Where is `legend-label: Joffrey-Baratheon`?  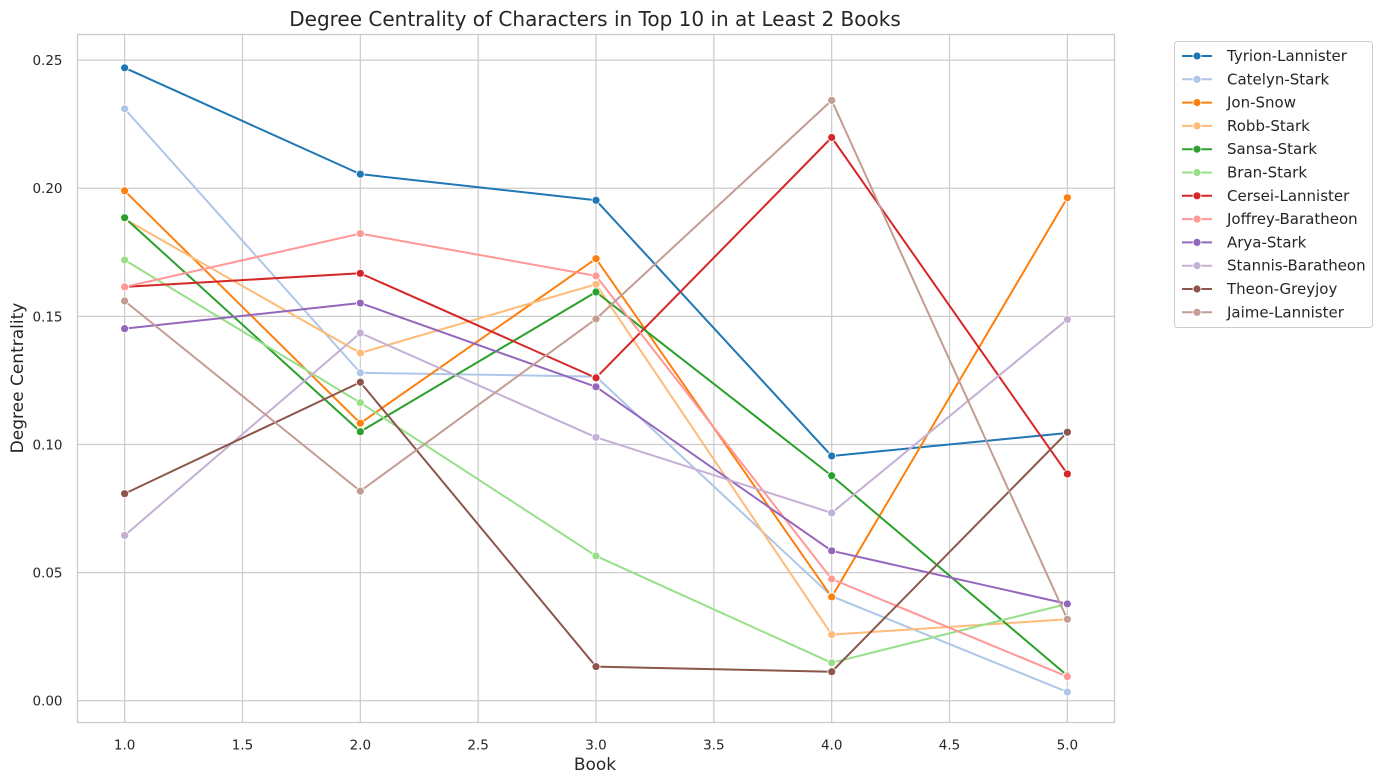 legend-label: Joffrey-Baratheon is located at coordinates (1292, 219).